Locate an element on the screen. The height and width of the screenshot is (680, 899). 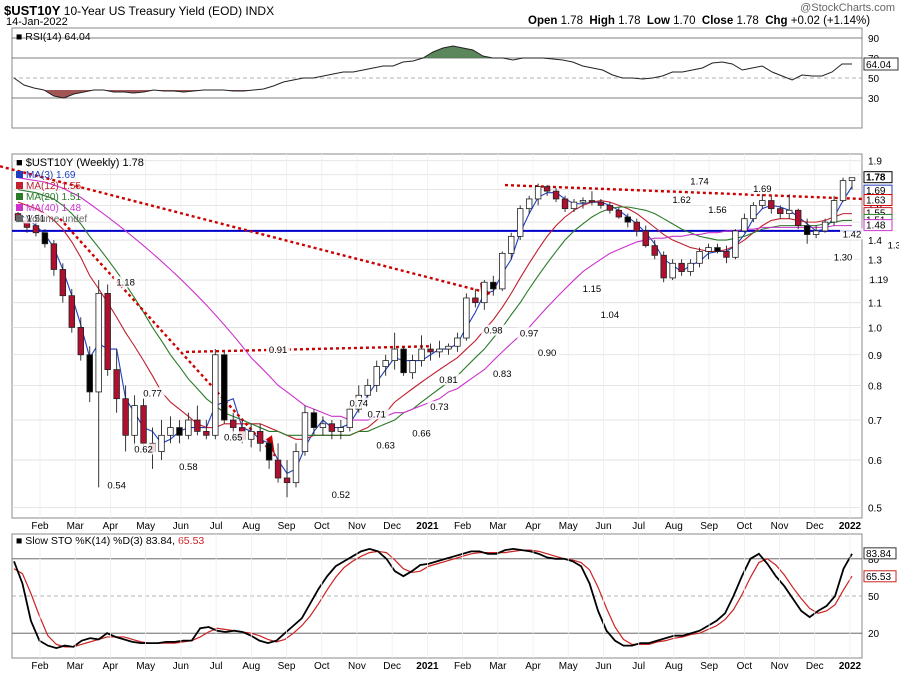
x-tick-label: Jun is located at coordinates (603, 526).